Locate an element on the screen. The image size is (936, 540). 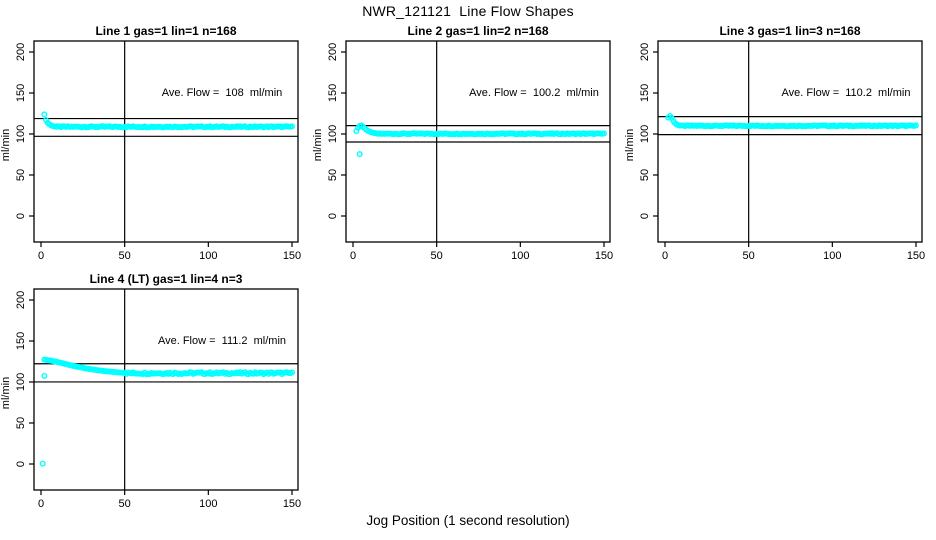
subplot-title: Line 1 gas=1 lin=1 n=168 is located at coordinates (165, 31).